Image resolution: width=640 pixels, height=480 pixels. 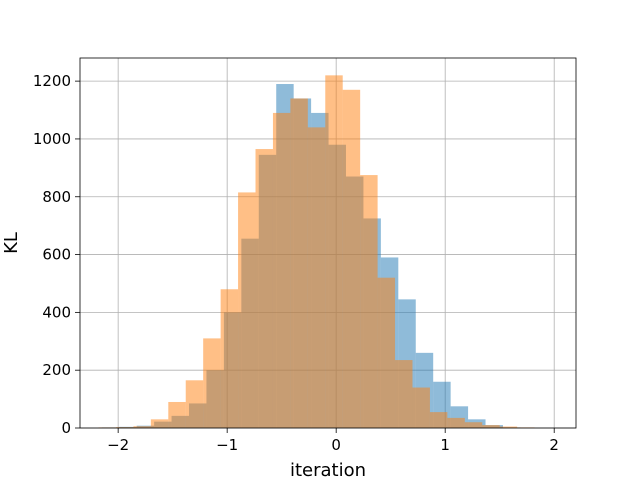 What do you see at coordinates (52, 139) in the screenshot?
I see `y-tick-label: 1000` at bounding box center [52, 139].